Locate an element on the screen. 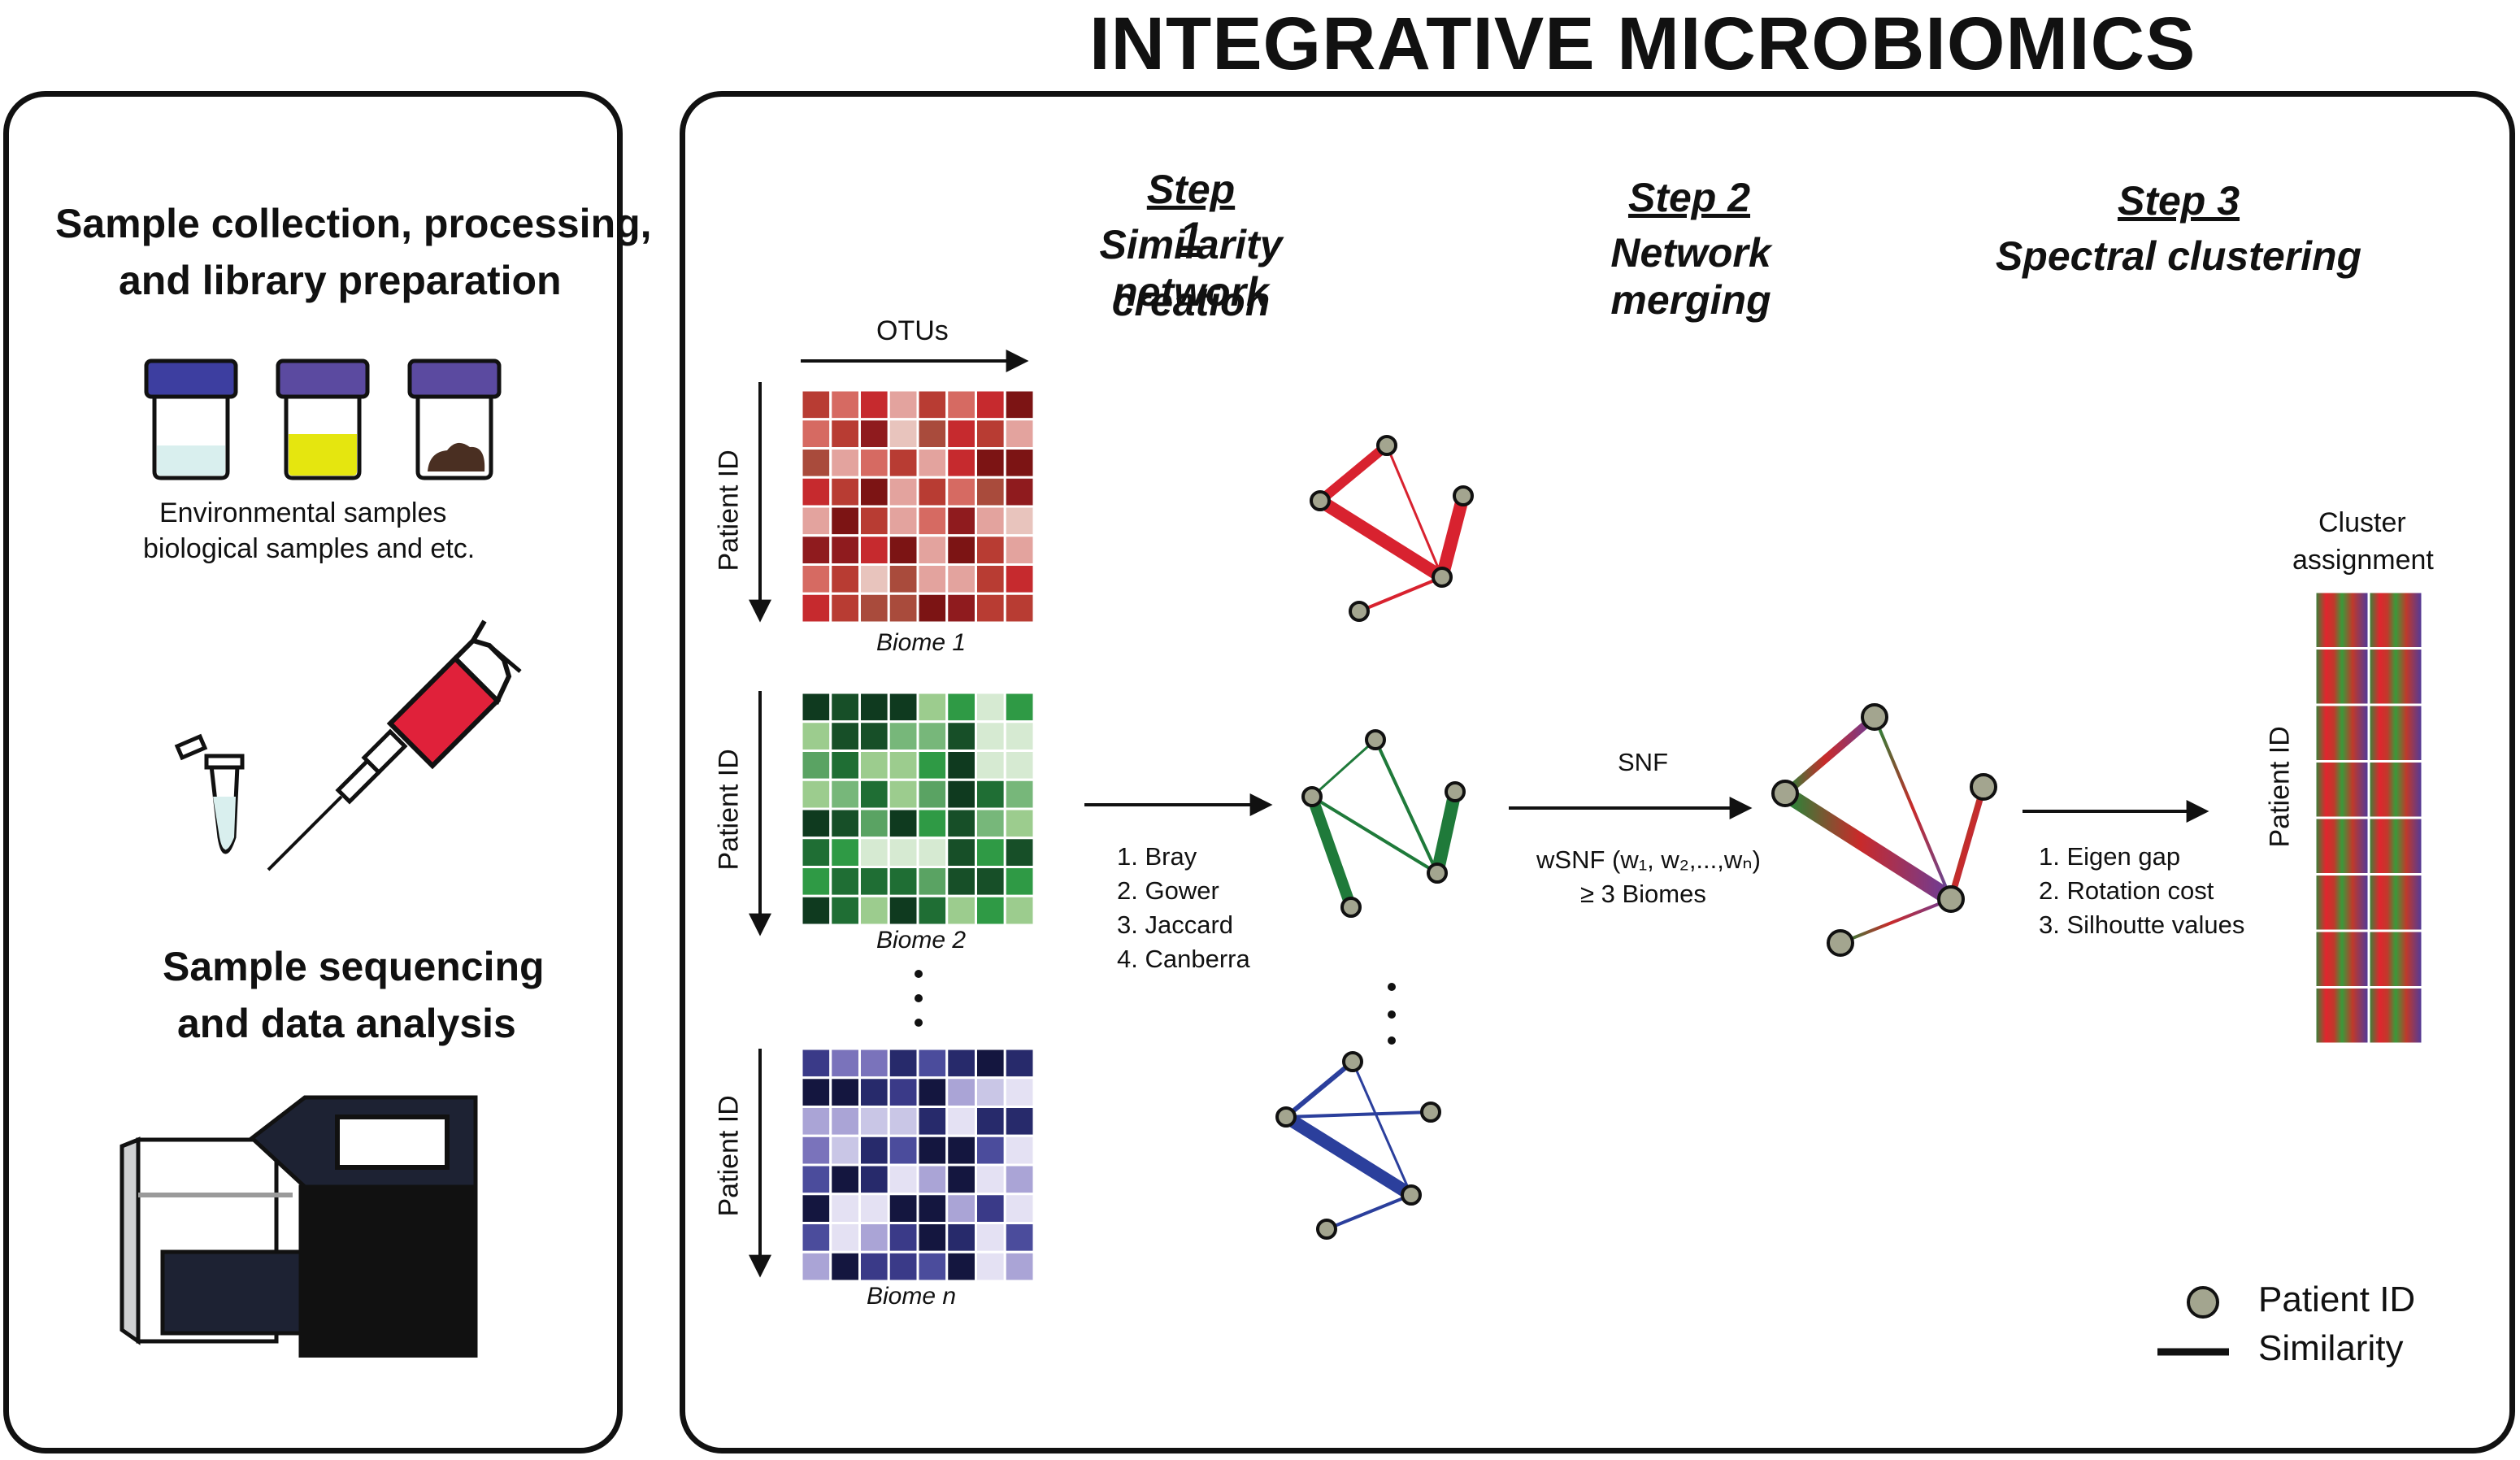 Image resolution: width=2520 pixels, height=1460 pixels. sequencing-heading-line1: Sample sequencing is located at coordinates (354, 966).